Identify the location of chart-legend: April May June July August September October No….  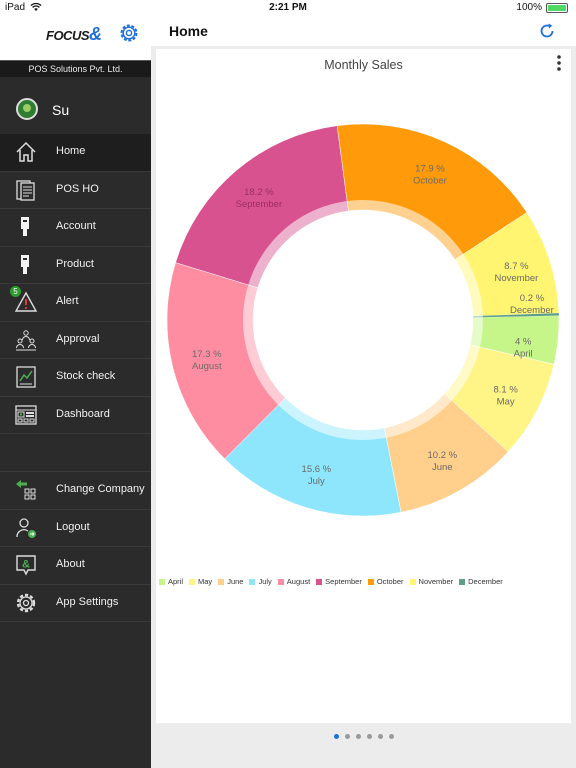
(334, 583).